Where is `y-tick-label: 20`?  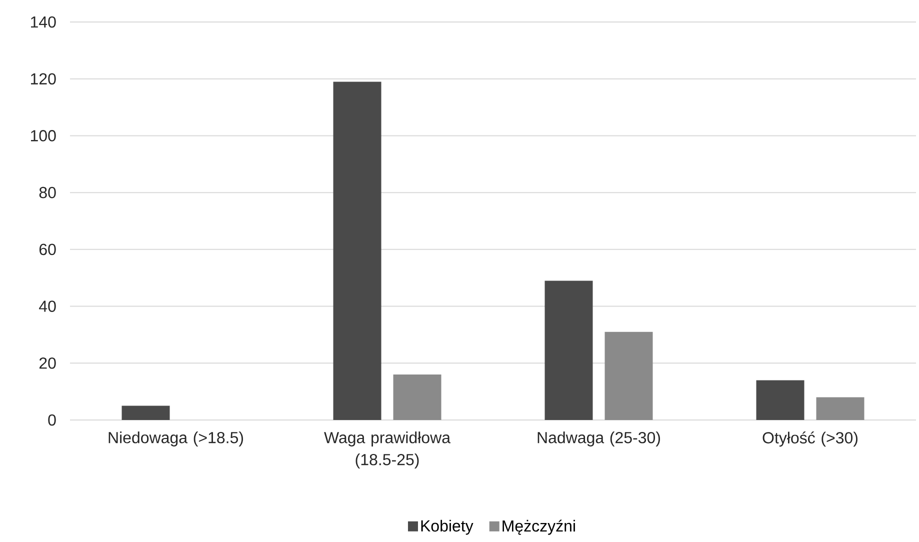
y-tick-label: 20 is located at coordinates (47, 363).